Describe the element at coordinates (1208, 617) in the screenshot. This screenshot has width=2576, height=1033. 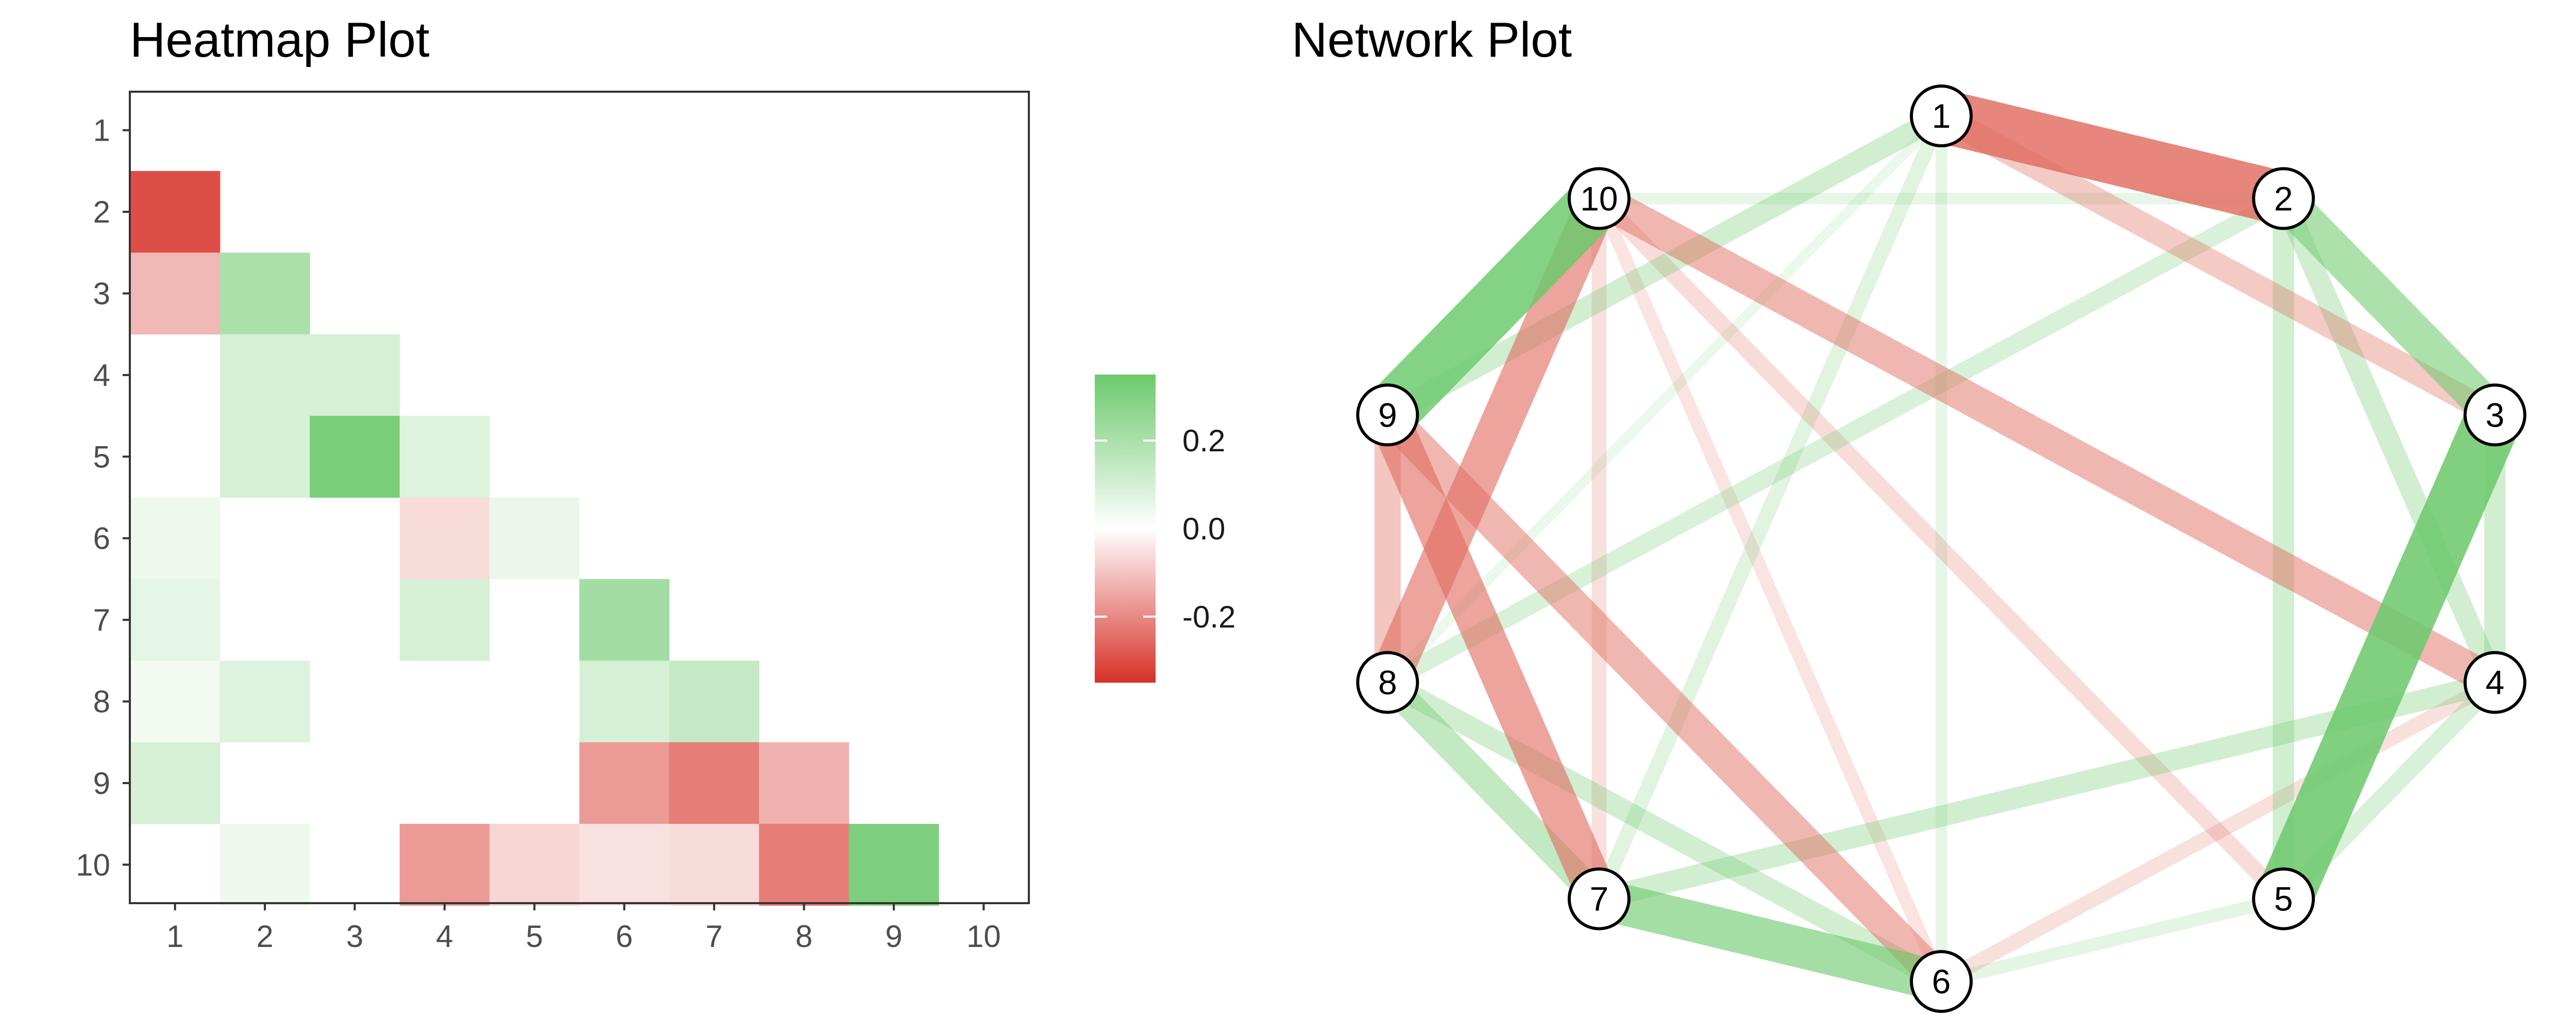
I see `legend-tick-label: -0.2` at that location.